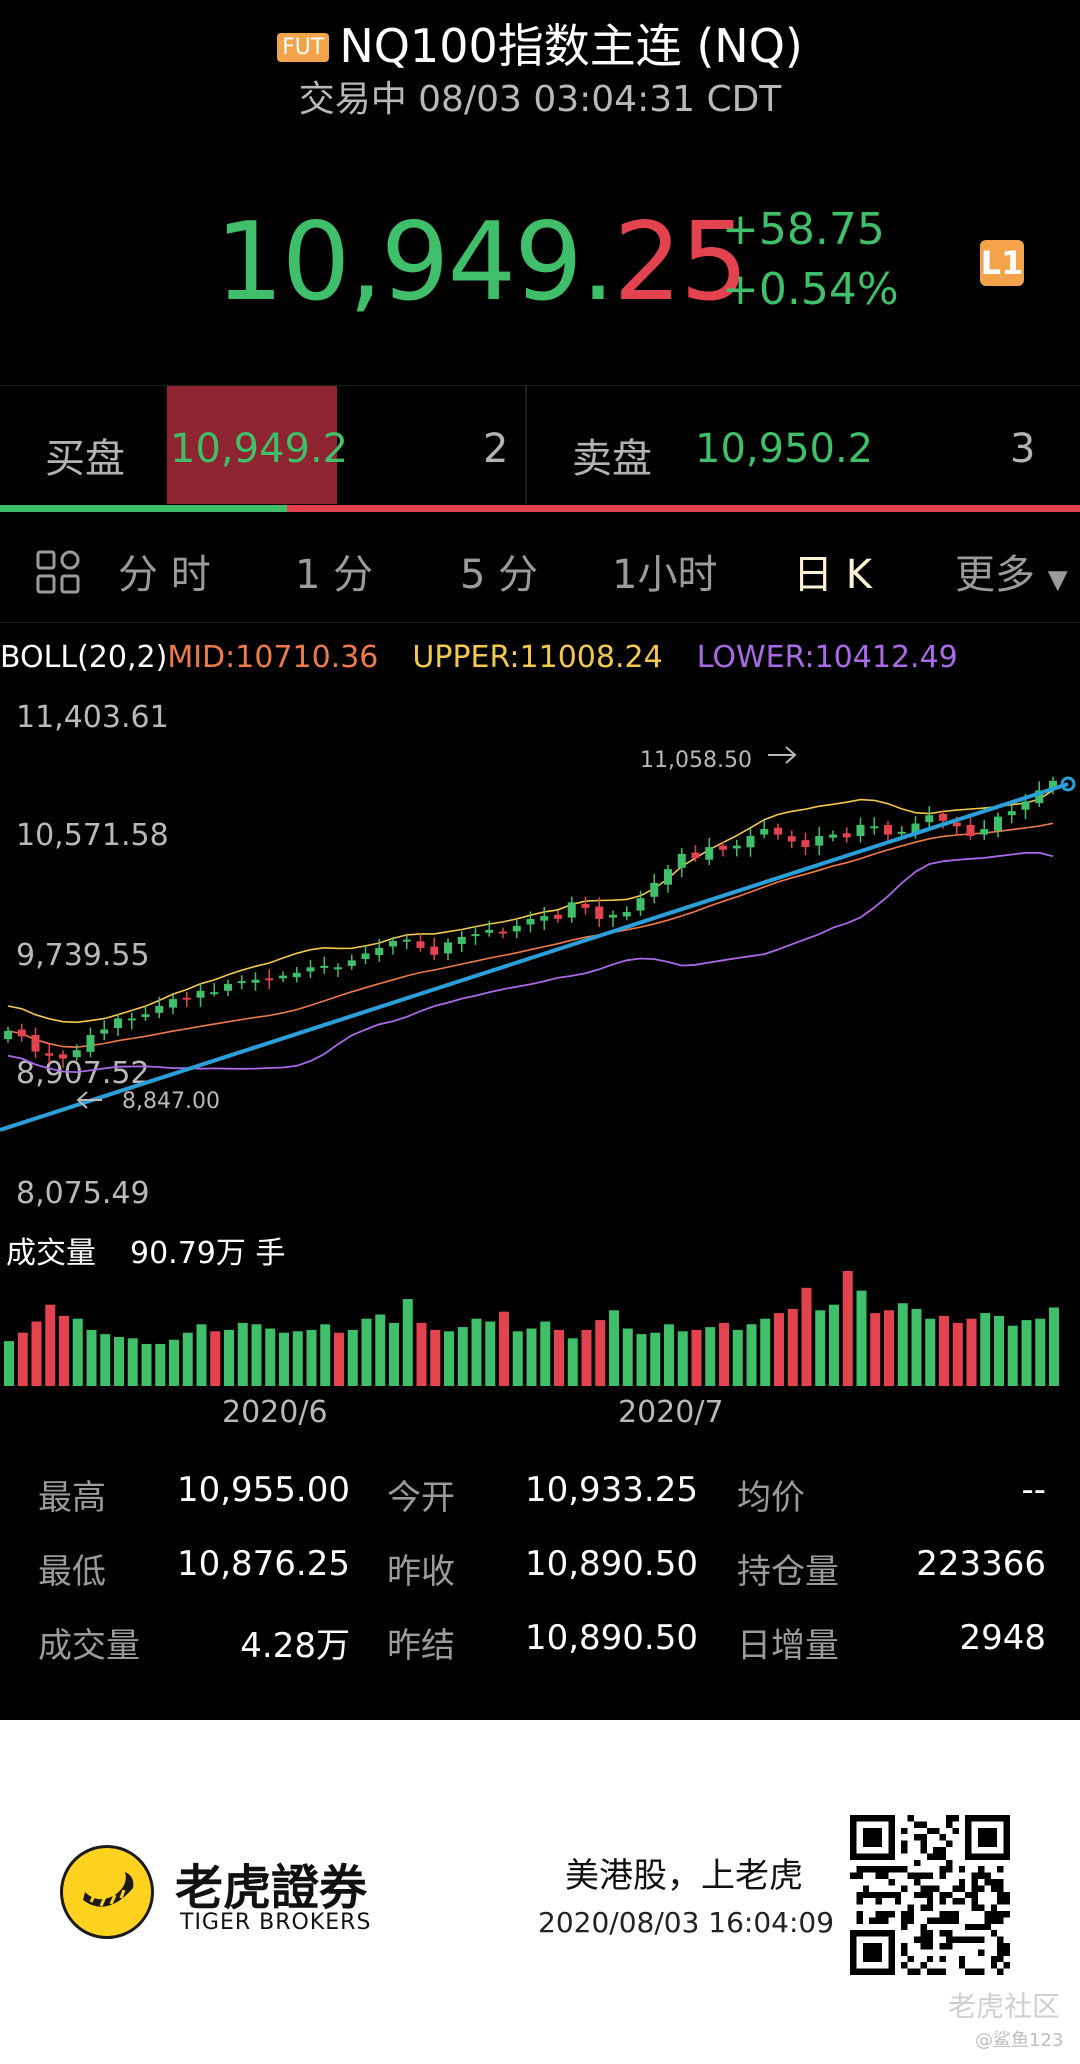 The image size is (1080, 2064). What do you see at coordinates (611, 1564) in the screenshot?
I see `stat-value: 10,890.50` at bounding box center [611, 1564].